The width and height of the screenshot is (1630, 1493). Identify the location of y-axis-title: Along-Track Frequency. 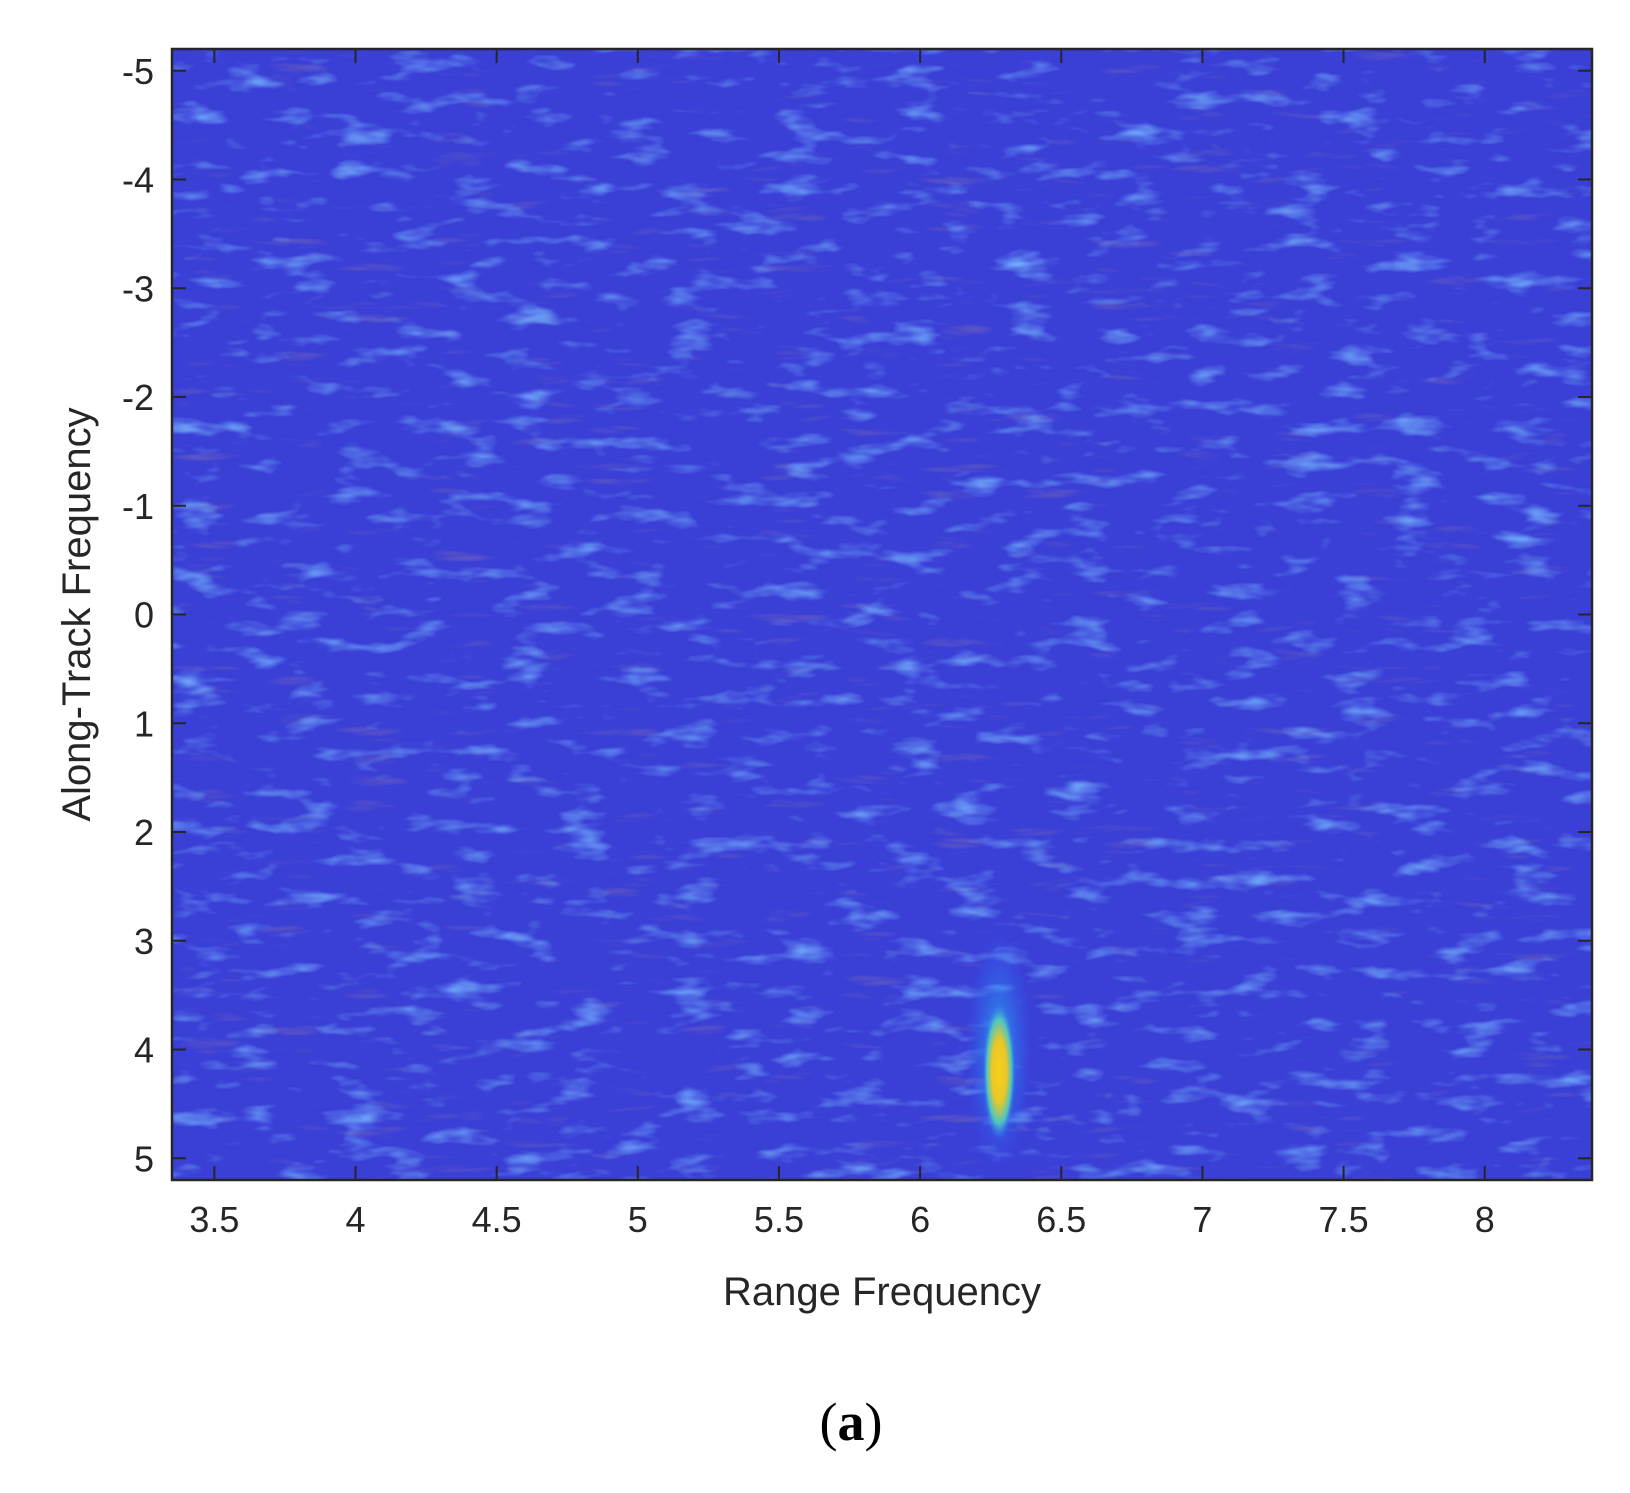
(77, 614).